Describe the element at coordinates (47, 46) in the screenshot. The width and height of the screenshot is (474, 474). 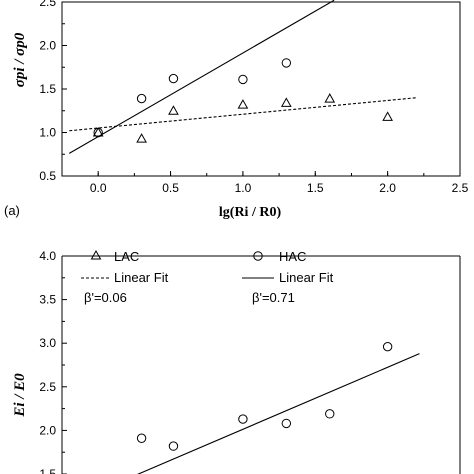
I see `panel-a-y-tick-label: 2.0` at that location.